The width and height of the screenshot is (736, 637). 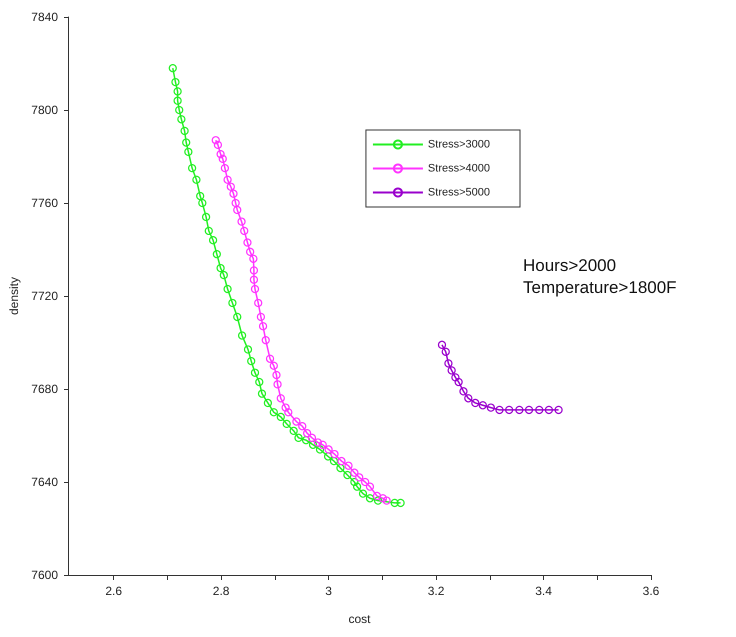 What do you see at coordinates (328, 591) in the screenshot?
I see `x-tick-label: 3` at bounding box center [328, 591].